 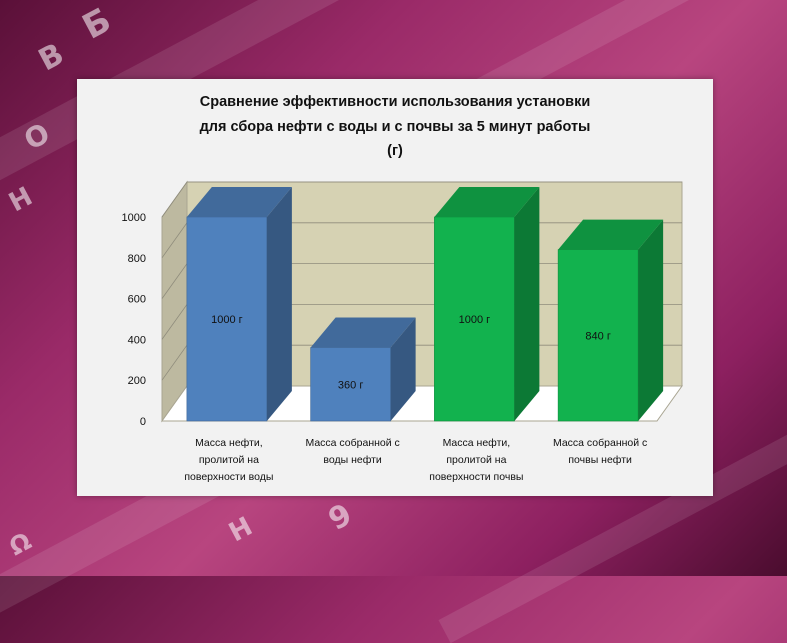 What do you see at coordinates (137, 340) in the screenshot?
I see `y-tick-label: 400` at bounding box center [137, 340].